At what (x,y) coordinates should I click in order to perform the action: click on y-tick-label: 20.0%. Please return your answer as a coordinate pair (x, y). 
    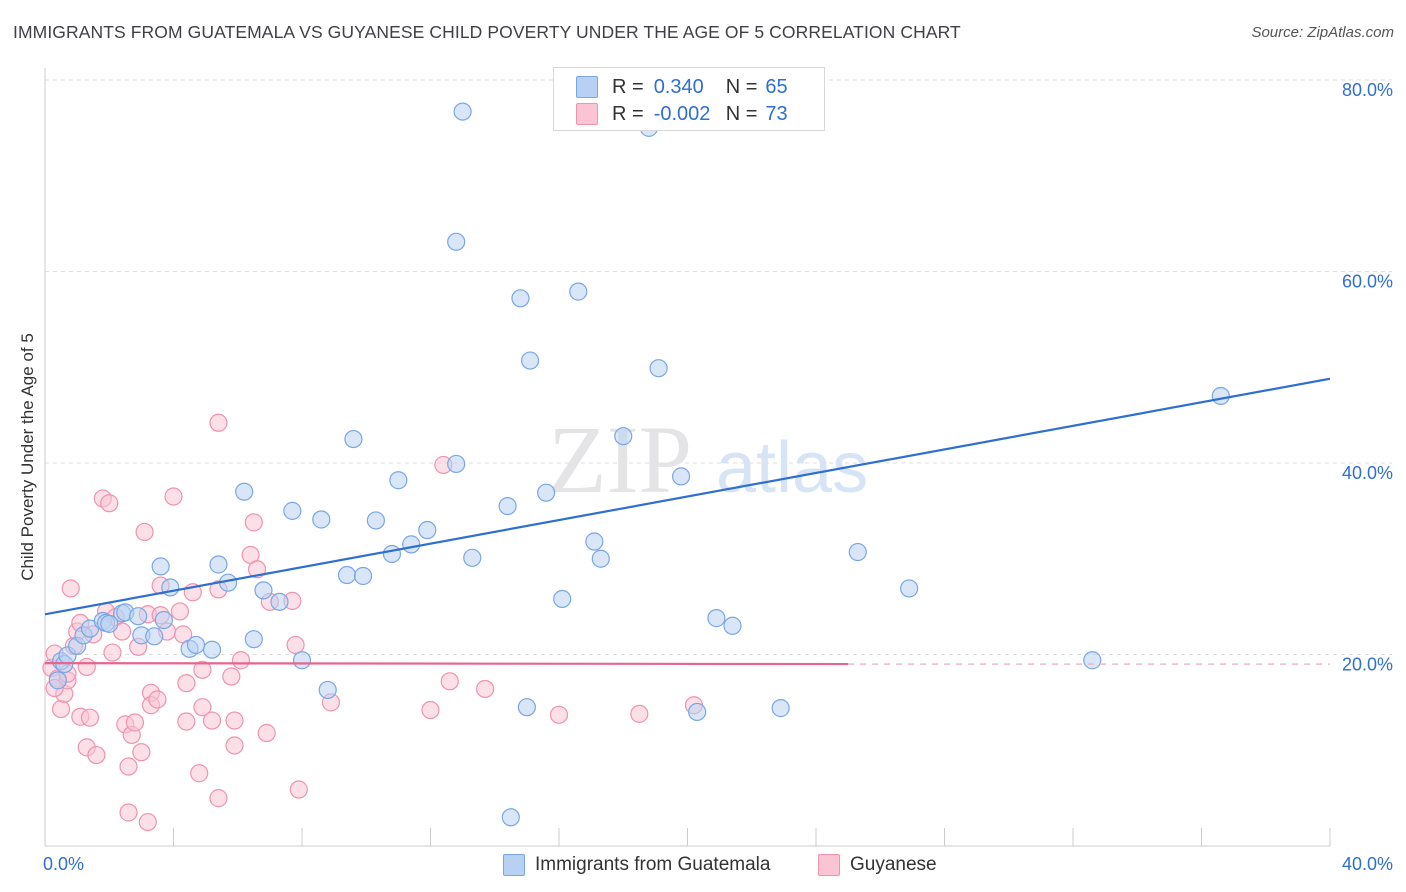
    Looking at the image, I should click on (1367, 665).